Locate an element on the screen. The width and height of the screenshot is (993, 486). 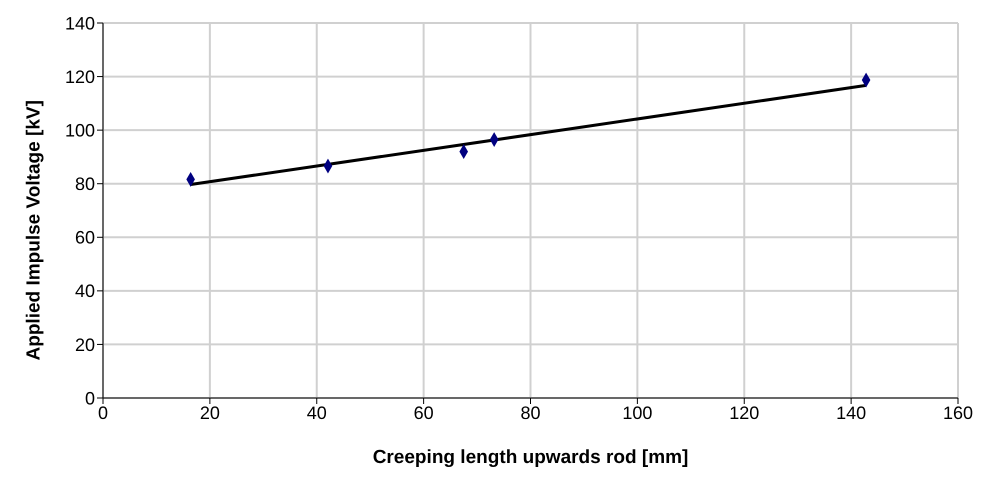
x-tick-label: 120 is located at coordinates (744, 412).